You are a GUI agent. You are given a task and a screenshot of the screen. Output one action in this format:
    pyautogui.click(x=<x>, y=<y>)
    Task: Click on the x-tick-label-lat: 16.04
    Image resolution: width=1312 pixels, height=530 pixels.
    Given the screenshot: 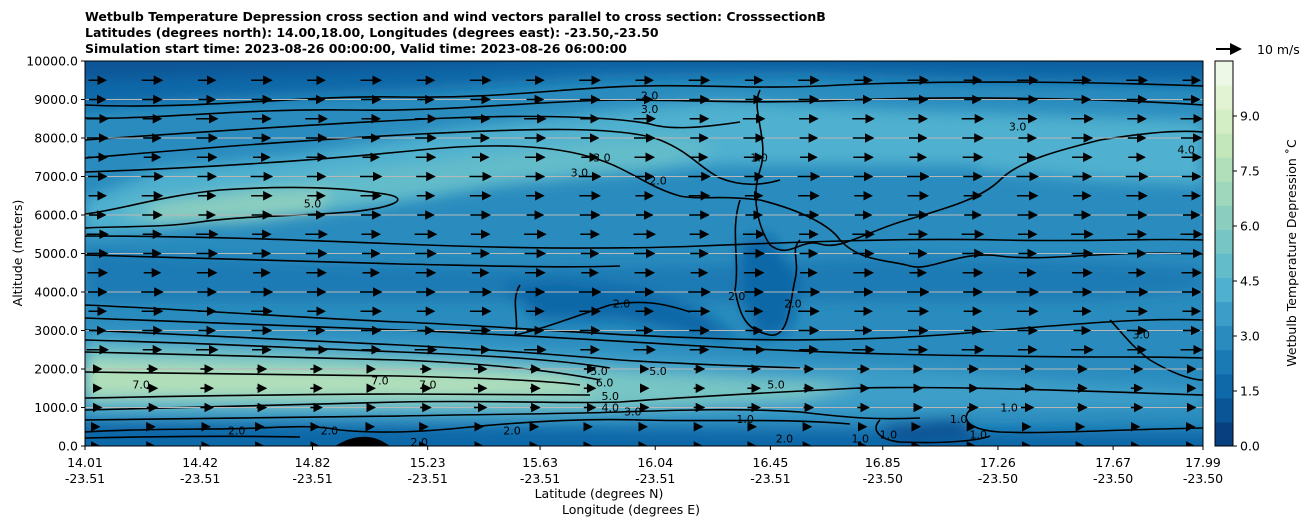 What is the action you would take?
    pyautogui.click(x=655, y=462)
    